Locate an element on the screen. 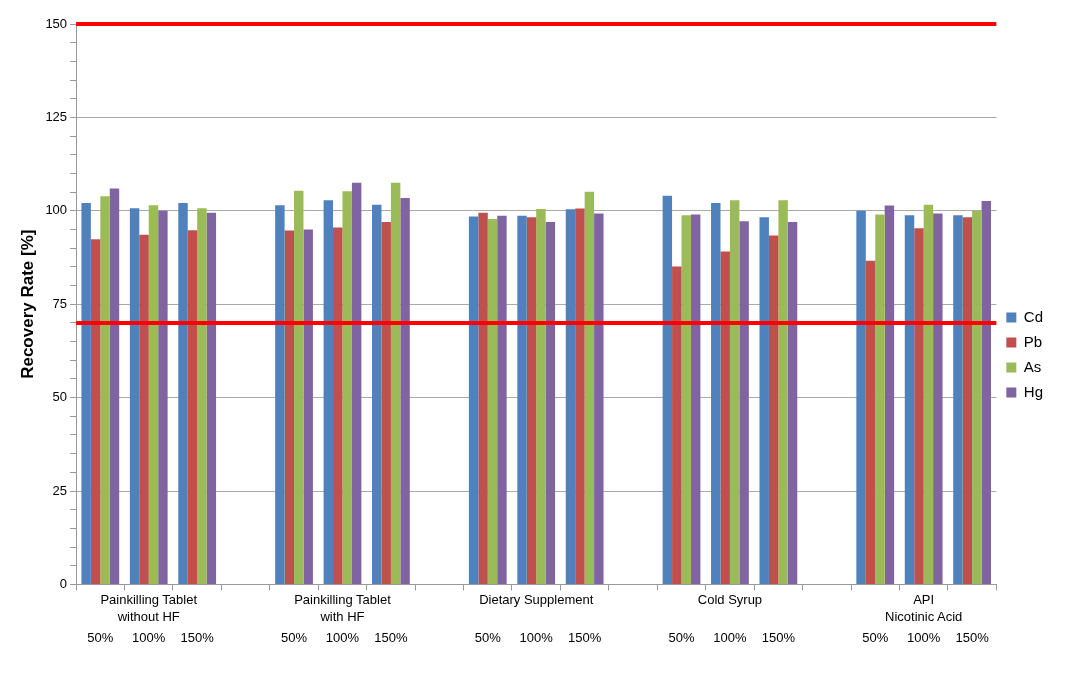  legend-label: As is located at coordinates (1032, 366).